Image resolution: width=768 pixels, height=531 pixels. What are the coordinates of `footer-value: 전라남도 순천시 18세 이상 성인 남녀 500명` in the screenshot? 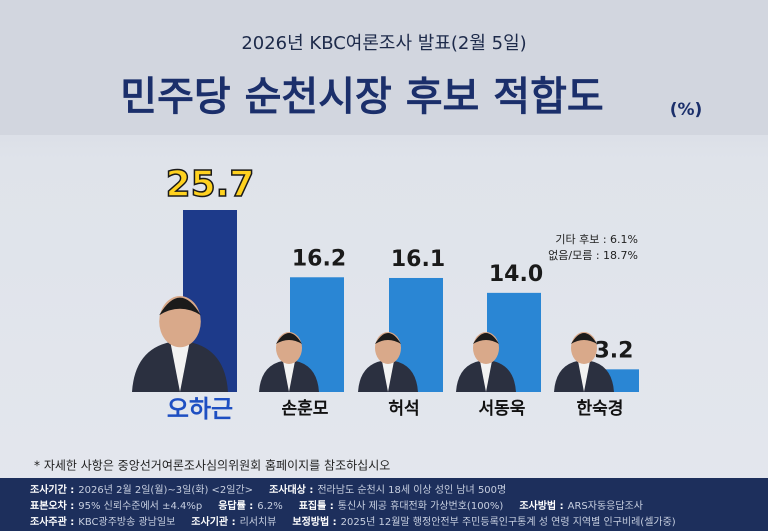 It's located at (412, 490).